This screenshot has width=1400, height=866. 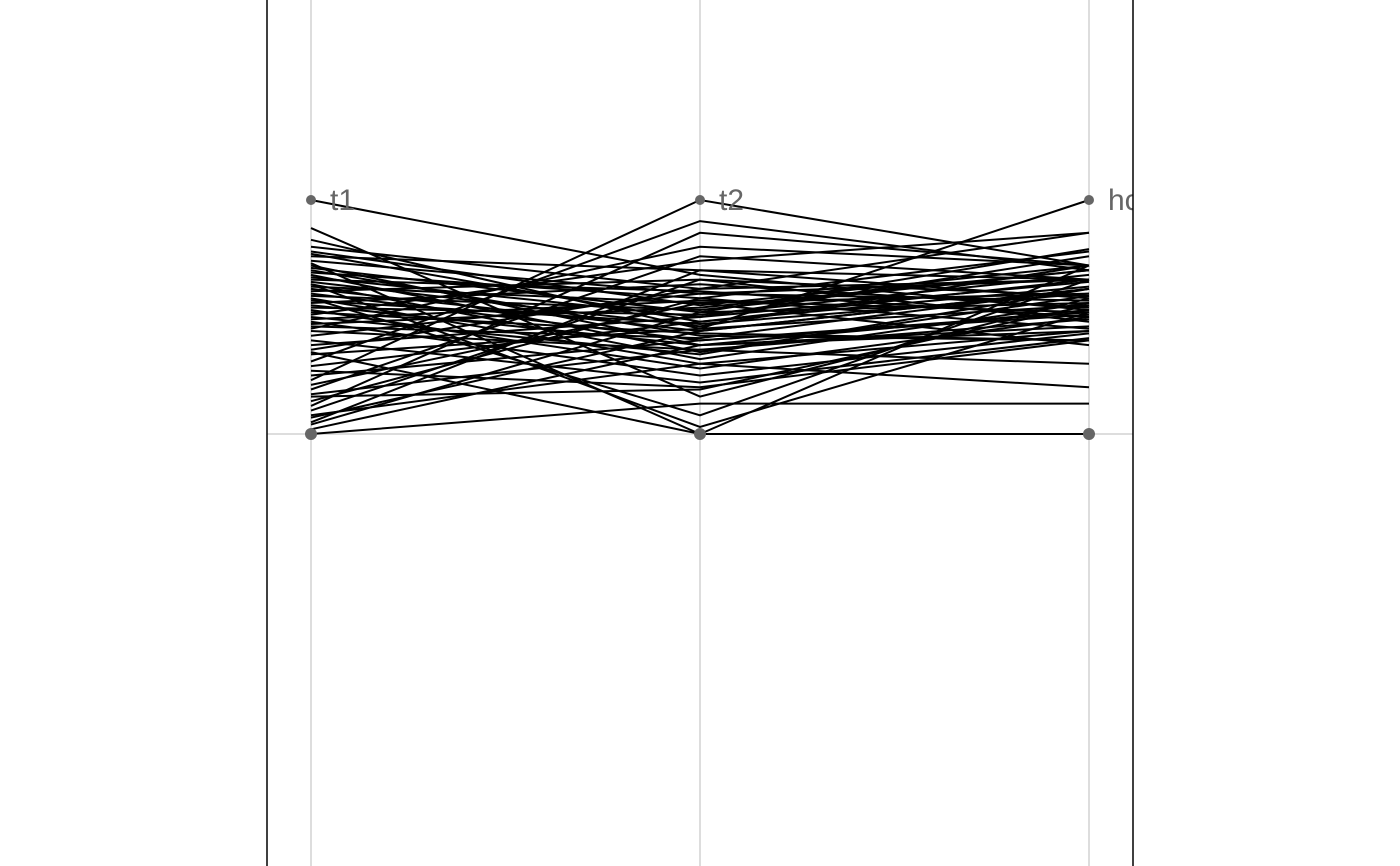 I want to click on axis-max-dot-t1, so click(x=311, y=200).